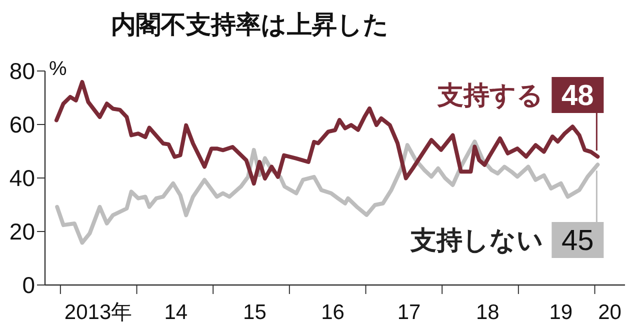 The height and width of the screenshot is (331, 630). What do you see at coordinates (578, 96) in the screenshot?
I see `data-label: 48` at bounding box center [578, 96].